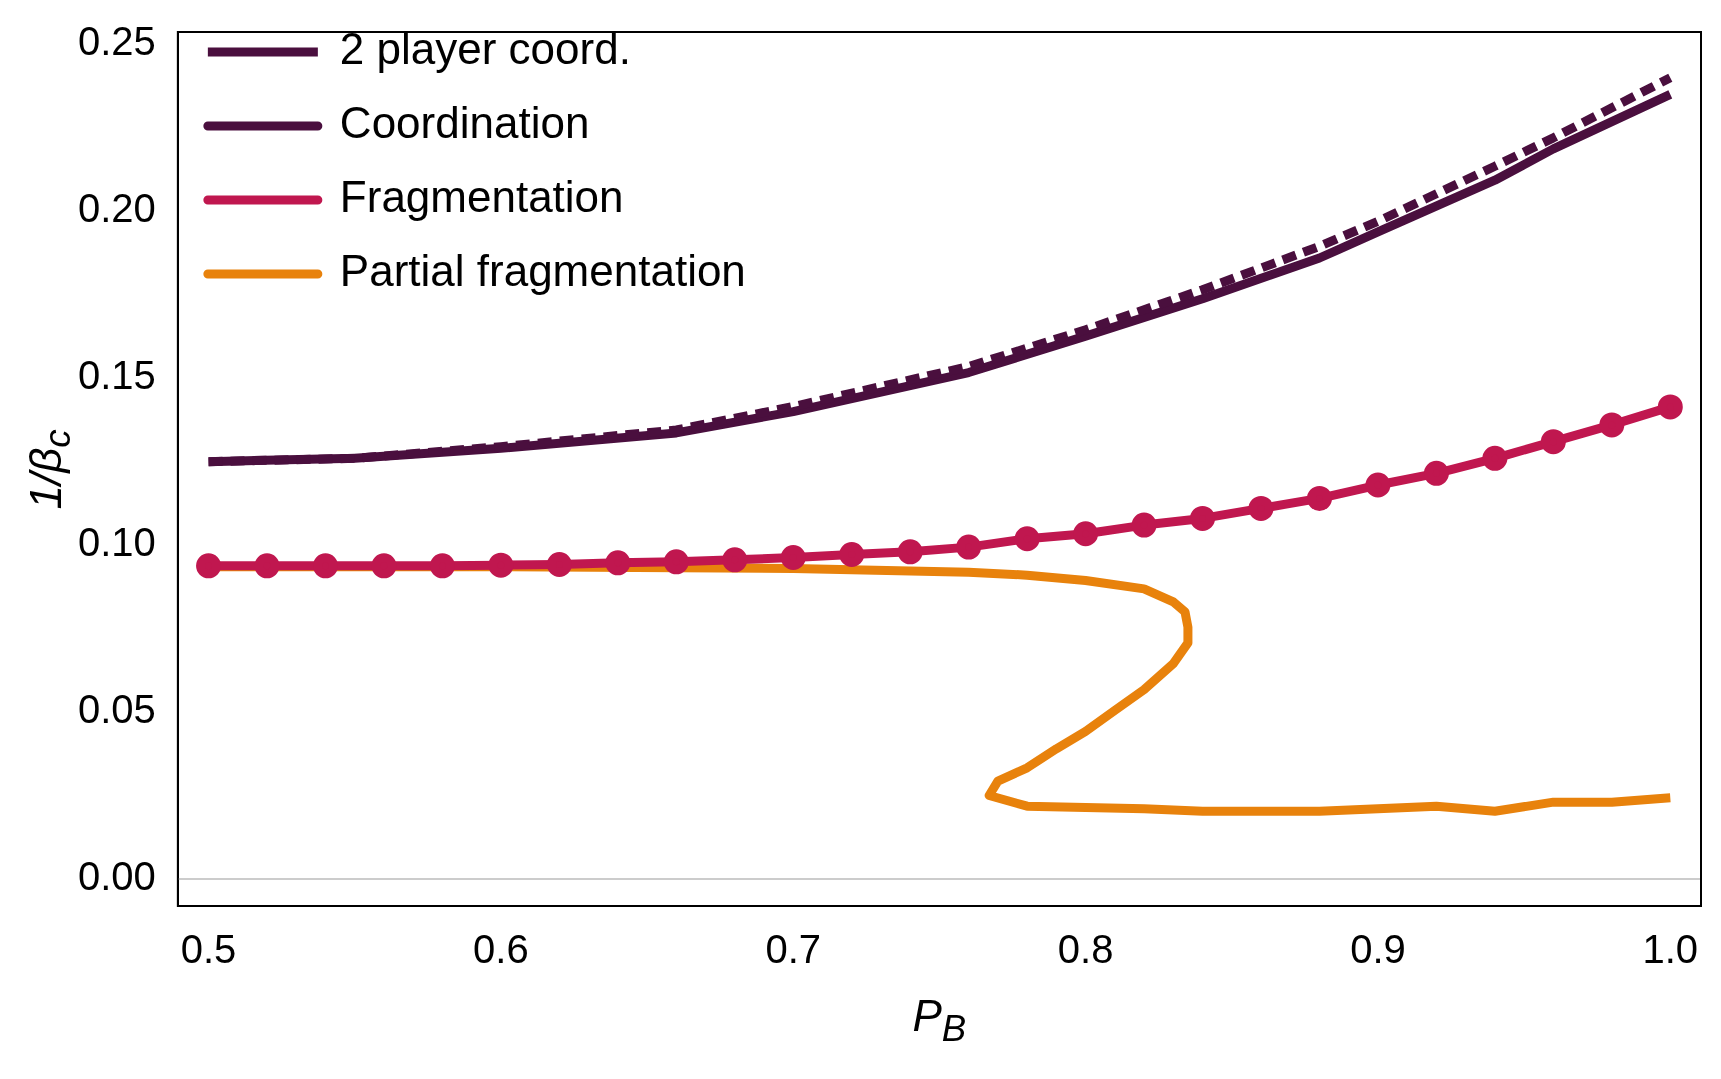 Image resolution: width=1721 pixels, height=1079 pixels. What do you see at coordinates (793, 949) in the screenshot?
I see `x-tick-label: 0.7` at bounding box center [793, 949].